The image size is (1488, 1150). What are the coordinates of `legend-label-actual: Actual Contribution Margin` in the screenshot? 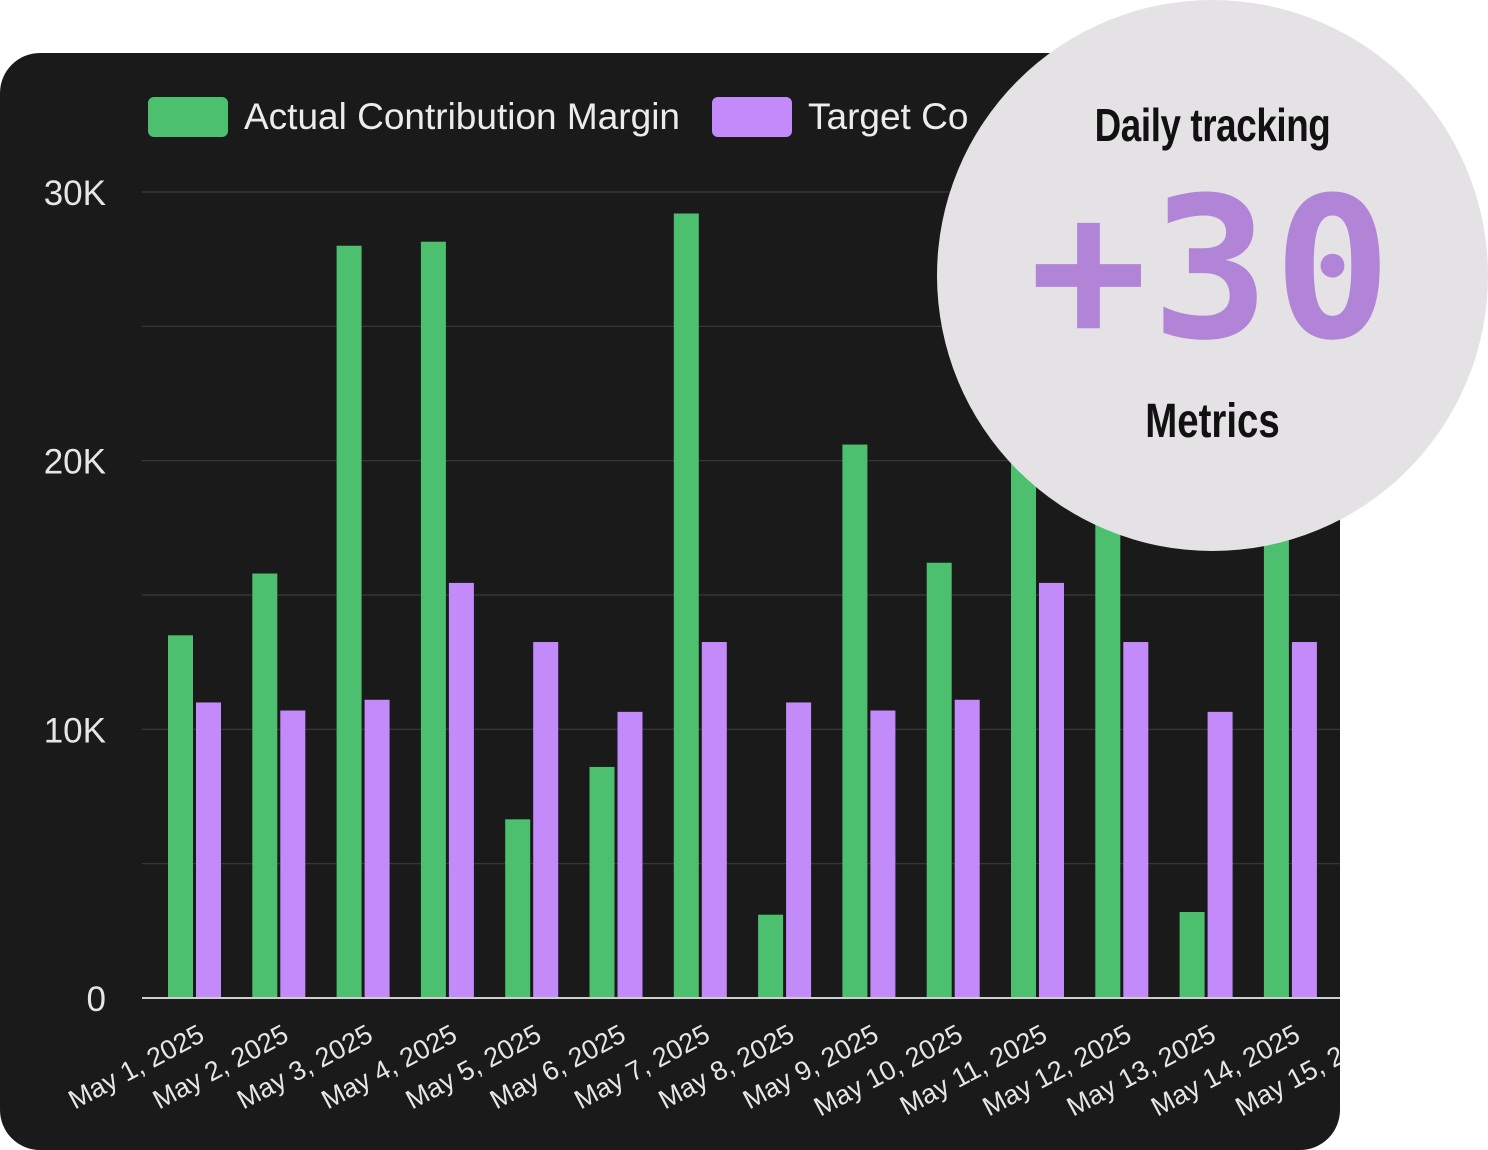 It's located at (462, 116).